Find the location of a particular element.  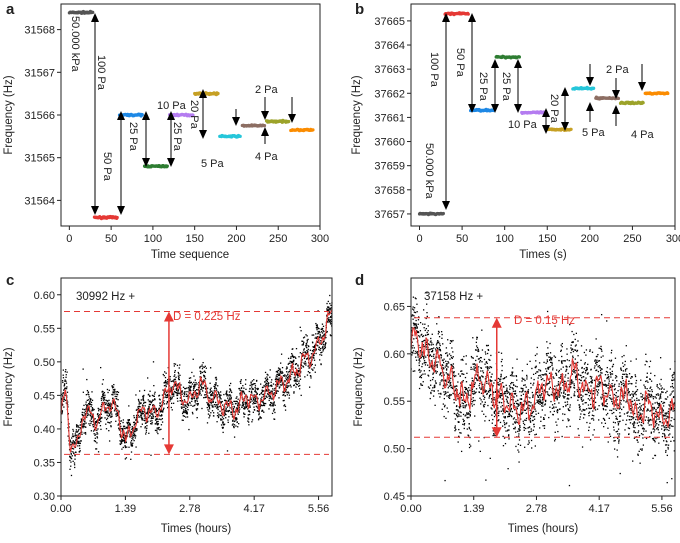

annotation-a-5pa: 5 Pa is located at coordinates (213, 164).